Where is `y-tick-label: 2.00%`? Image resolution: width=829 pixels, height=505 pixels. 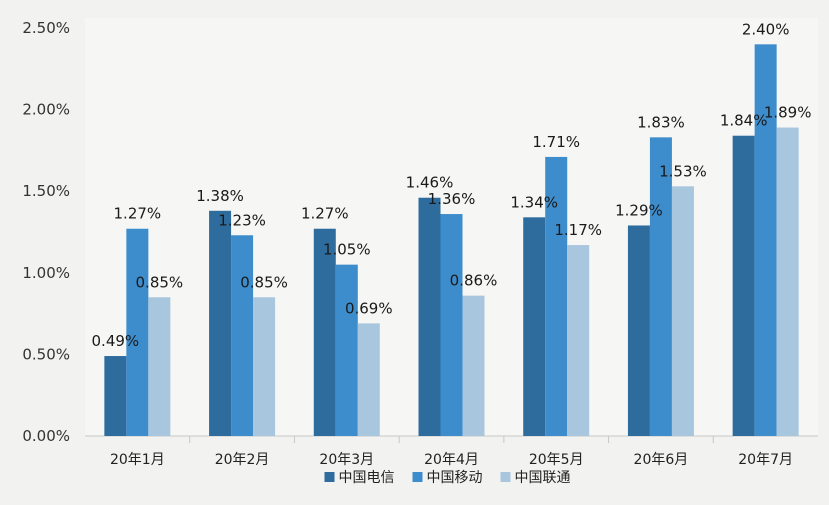
y-tick-label: 2.00% is located at coordinates (46, 110).